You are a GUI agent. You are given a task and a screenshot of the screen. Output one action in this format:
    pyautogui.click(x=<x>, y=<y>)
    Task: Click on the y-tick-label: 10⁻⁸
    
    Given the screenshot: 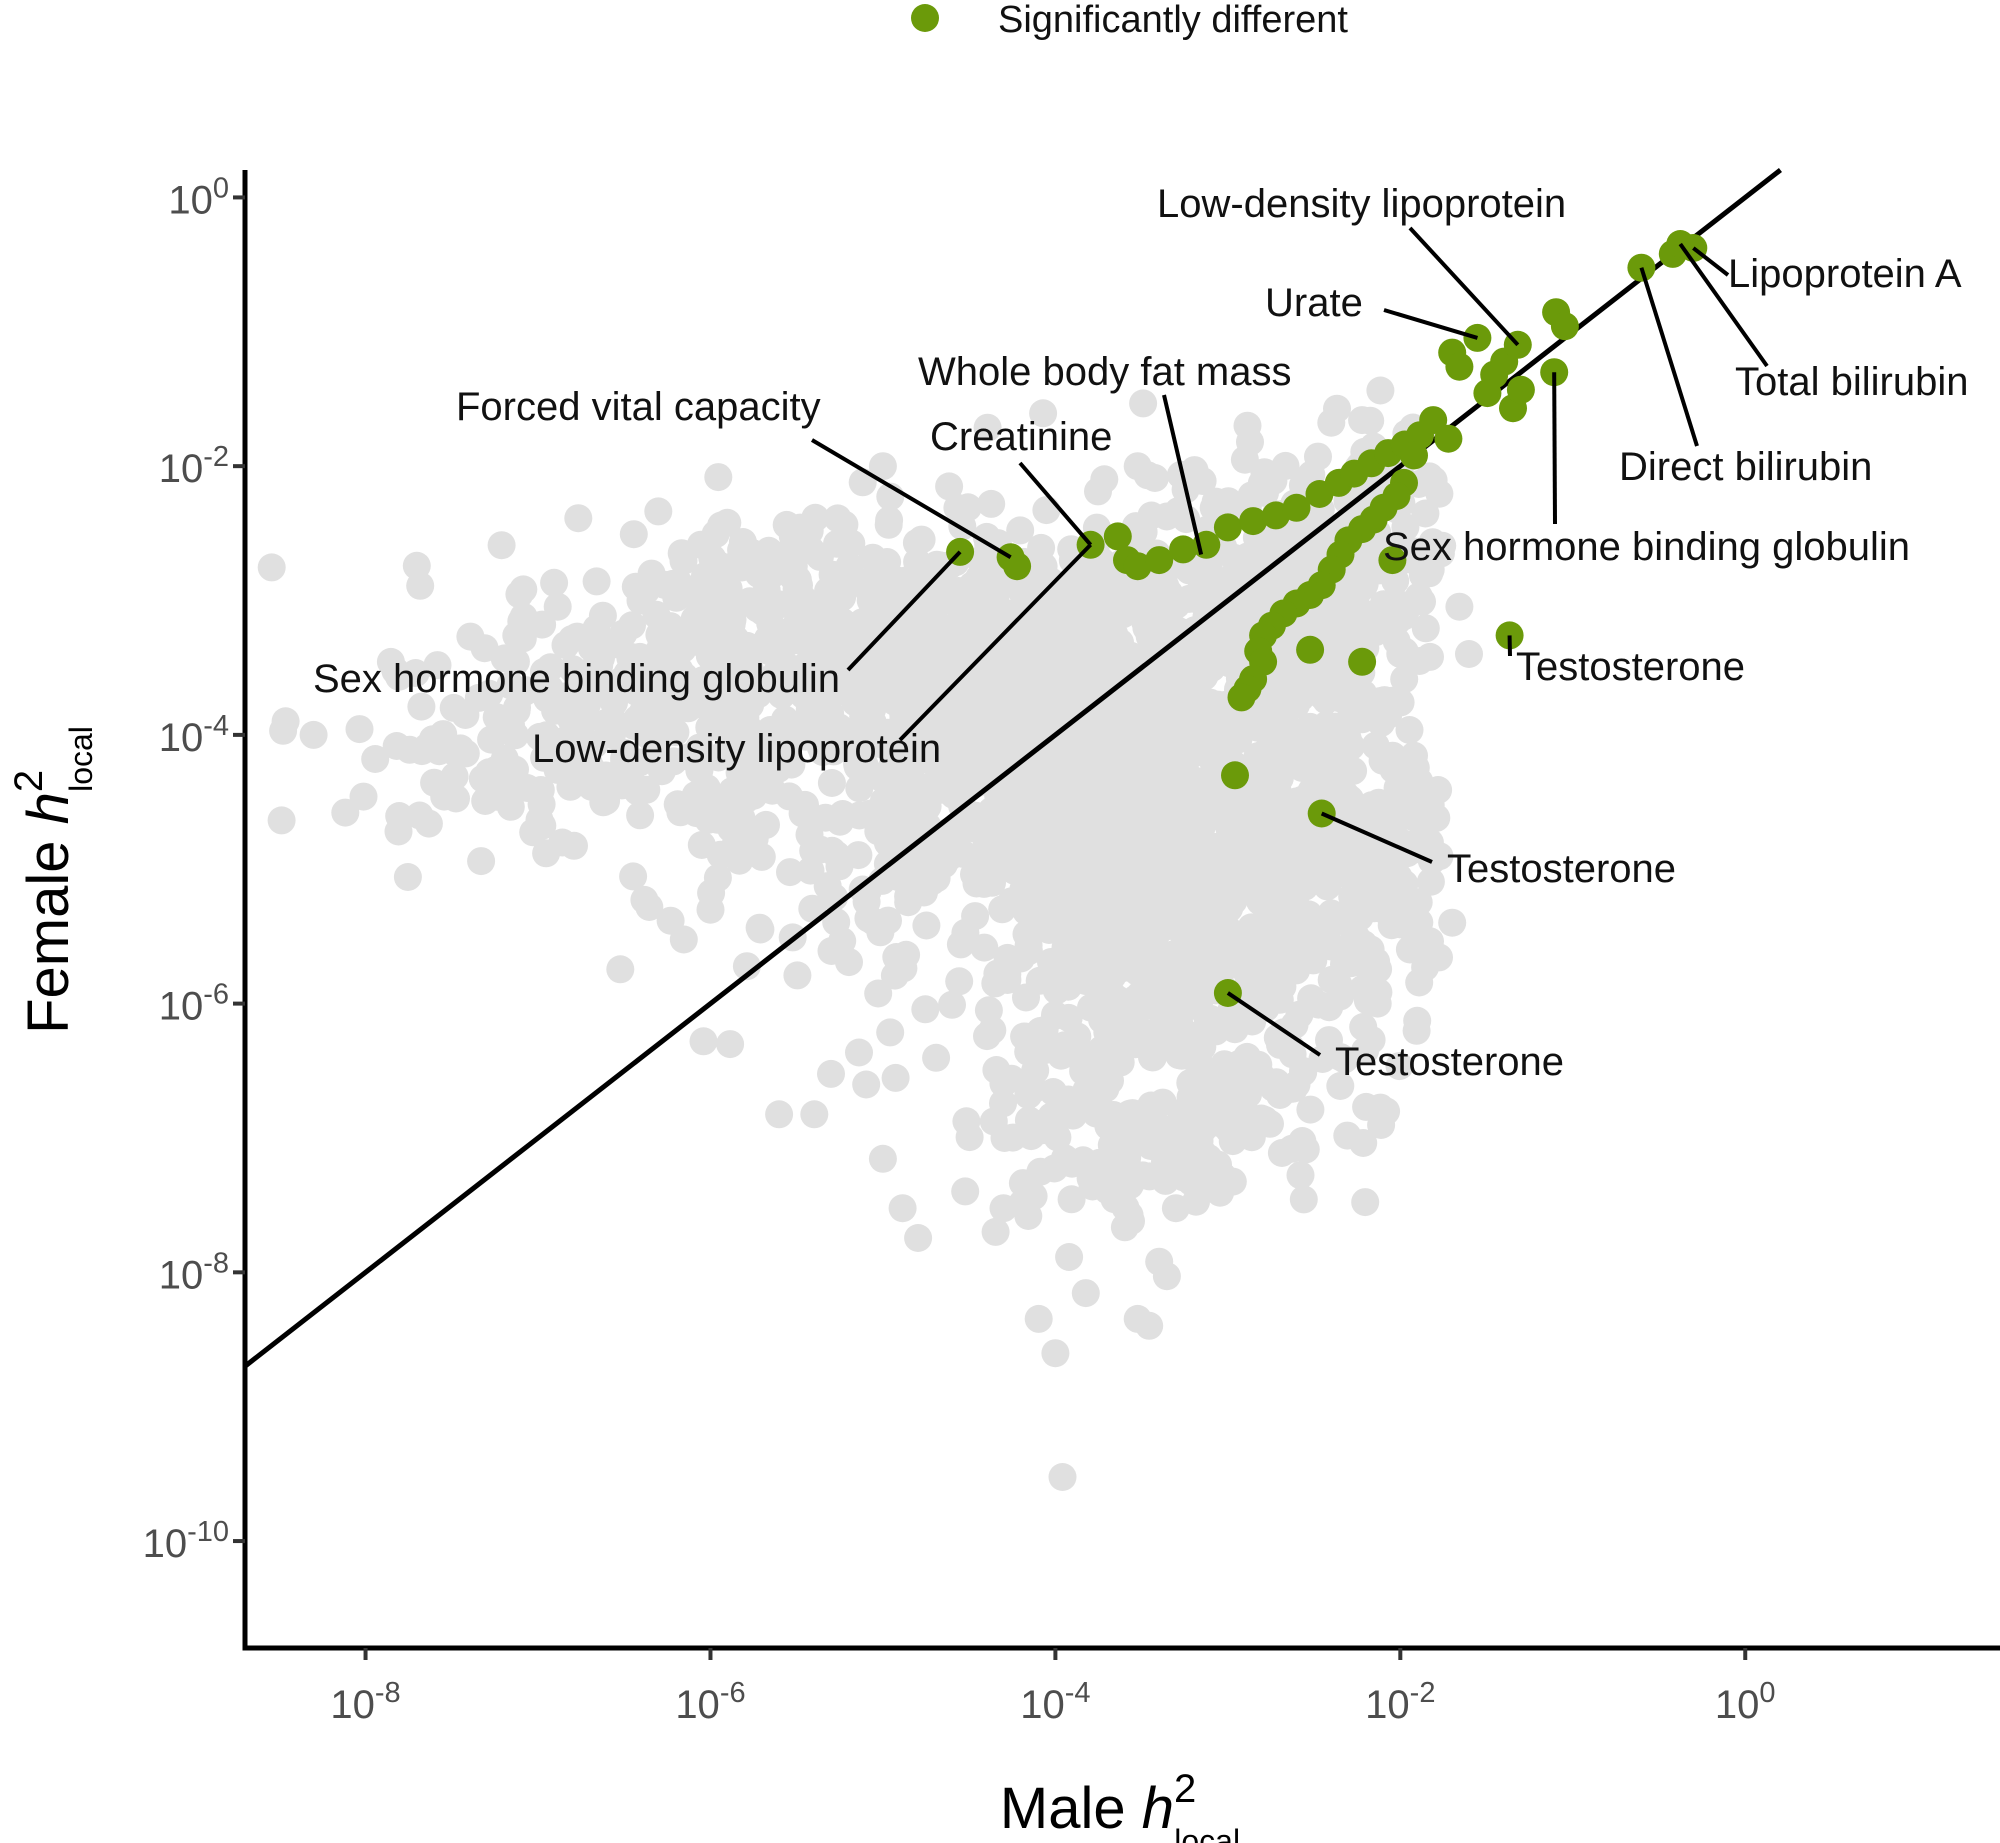 What is the action you would take?
    pyautogui.click(x=194, y=1272)
    